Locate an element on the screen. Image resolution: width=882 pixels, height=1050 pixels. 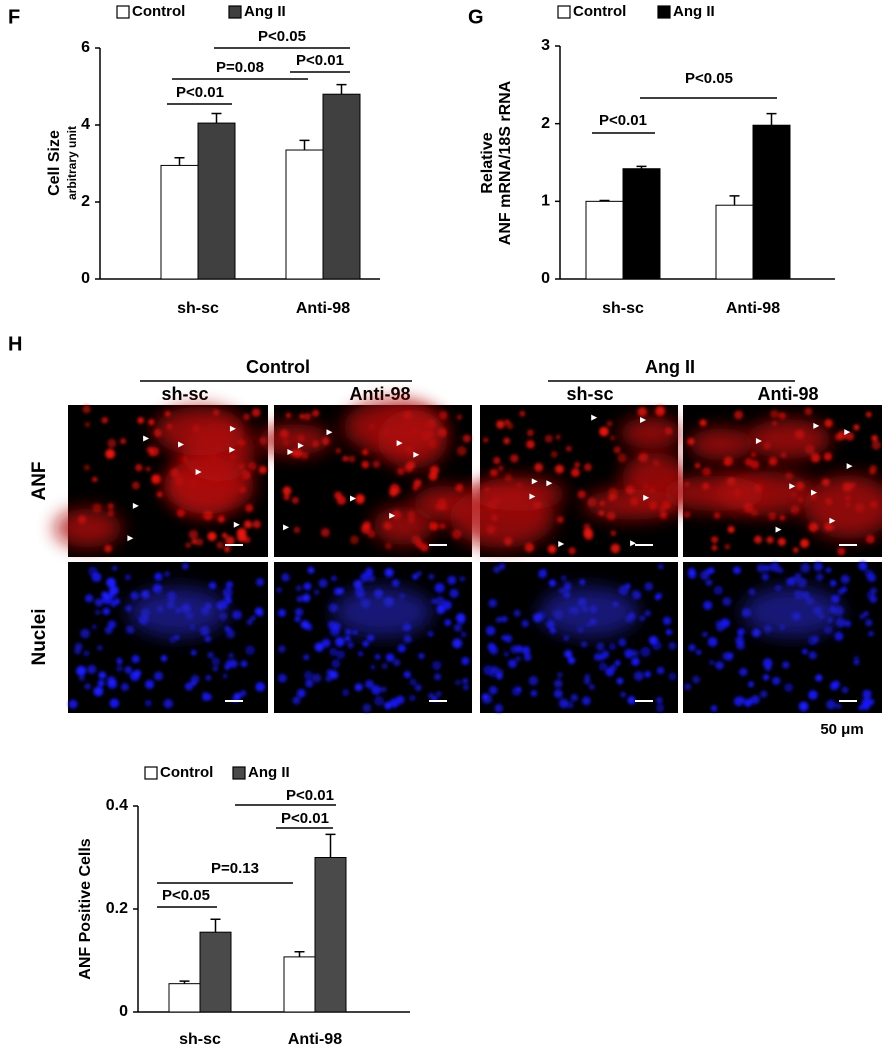
panel-label: F is located at coordinates (14, 17).